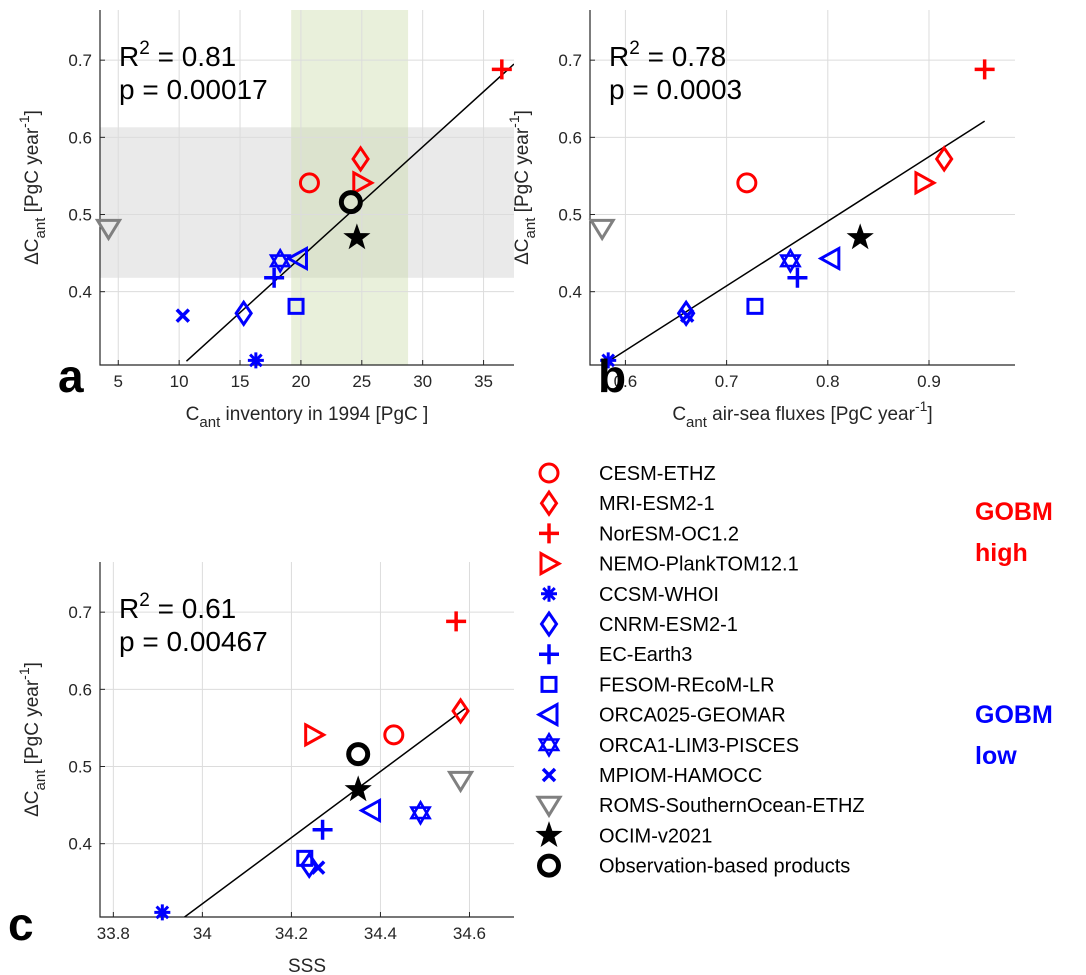 Image resolution: width=1086 pixels, height=975 pixels. What do you see at coordinates (193, 641) in the screenshot?
I see `p-value-label: p = 0.00467` at bounding box center [193, 641].